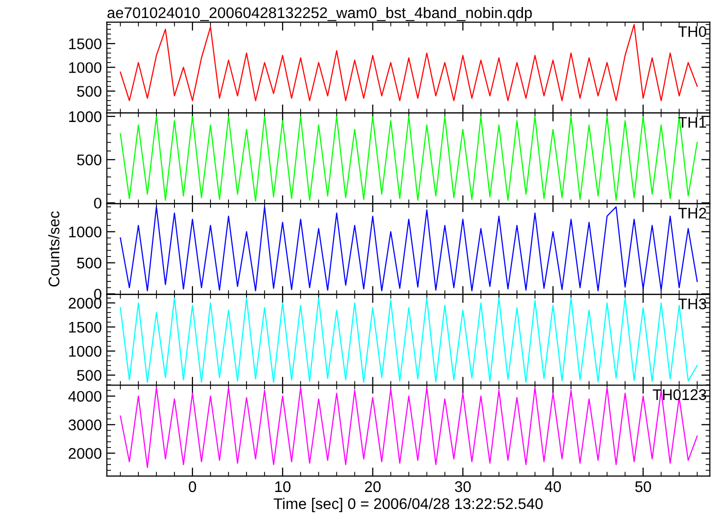  What do you see at coordinates (85, 425) in the screenshot?
I see `y-tick-label: 3000` at bounding box center [85, 425].